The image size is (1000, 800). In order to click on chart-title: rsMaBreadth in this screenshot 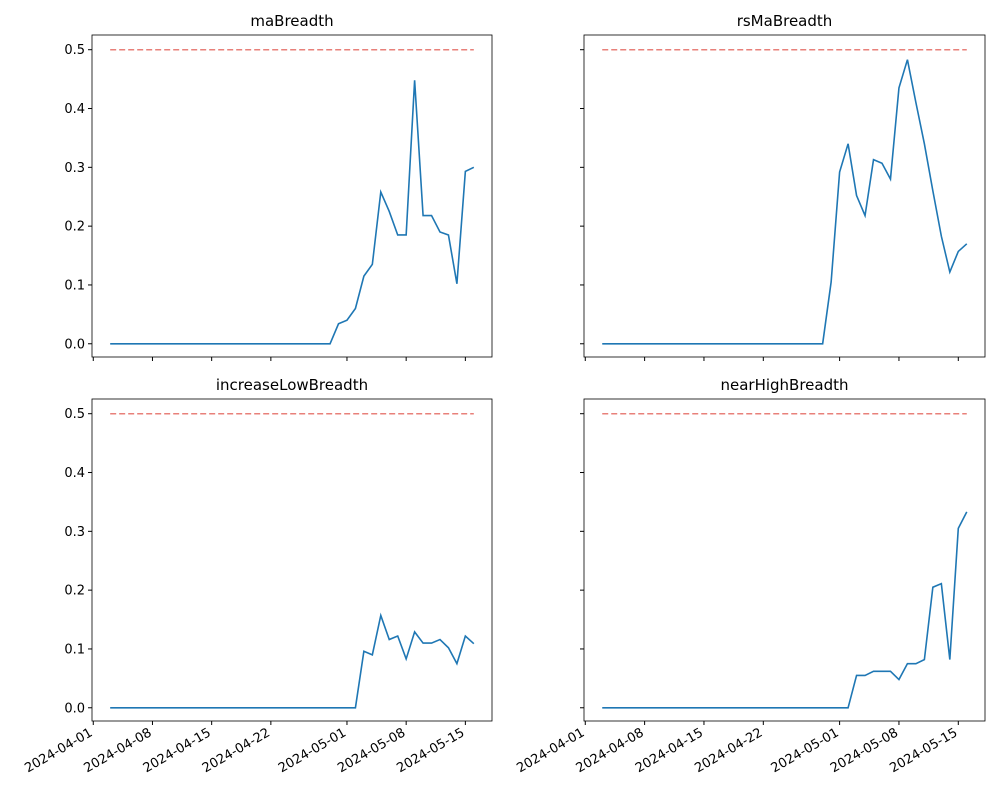, I will do `click(785, 21)`.